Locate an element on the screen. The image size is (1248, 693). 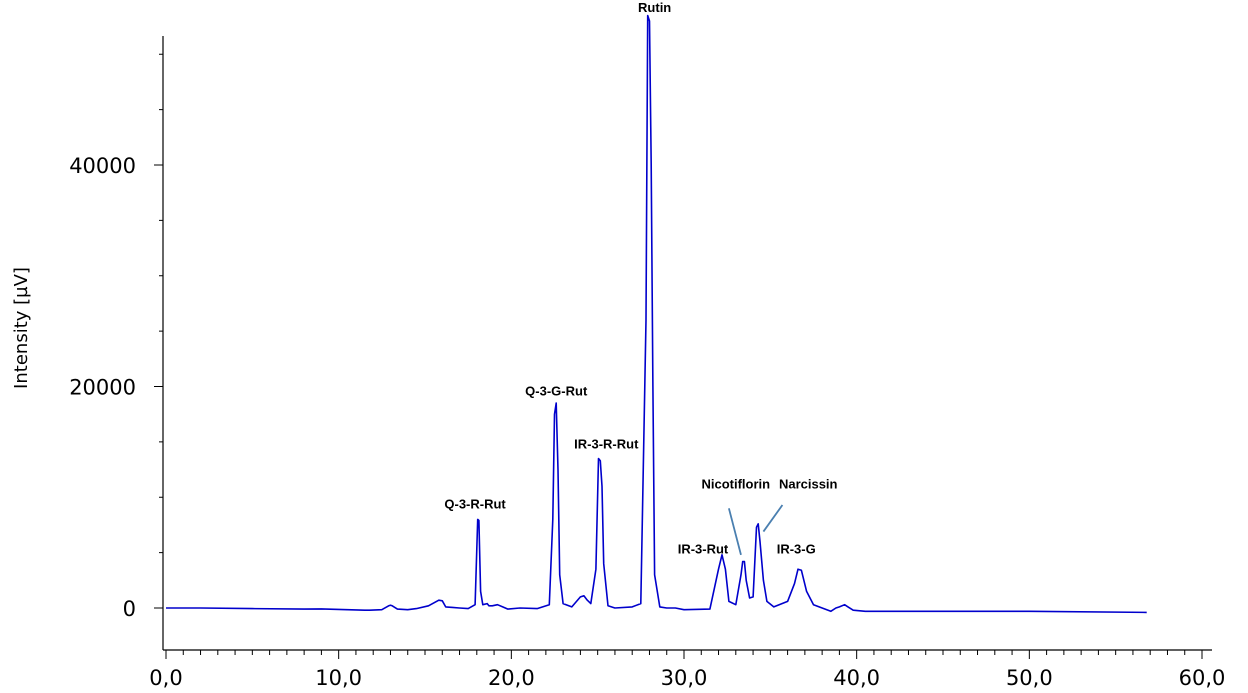
peak-label: Nicotiflorin is located at coordinates (735, 483).